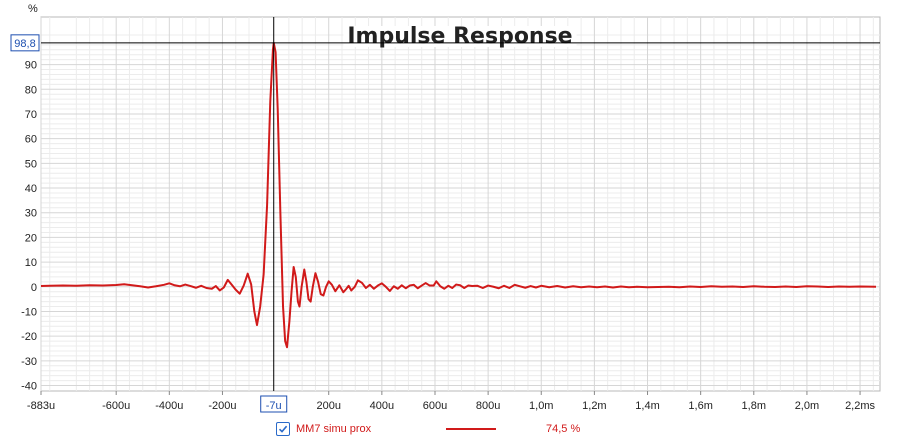 The width and height of the screenshot is (900, 443). I want to click on y-tick-label: 50, so click(31, 164).